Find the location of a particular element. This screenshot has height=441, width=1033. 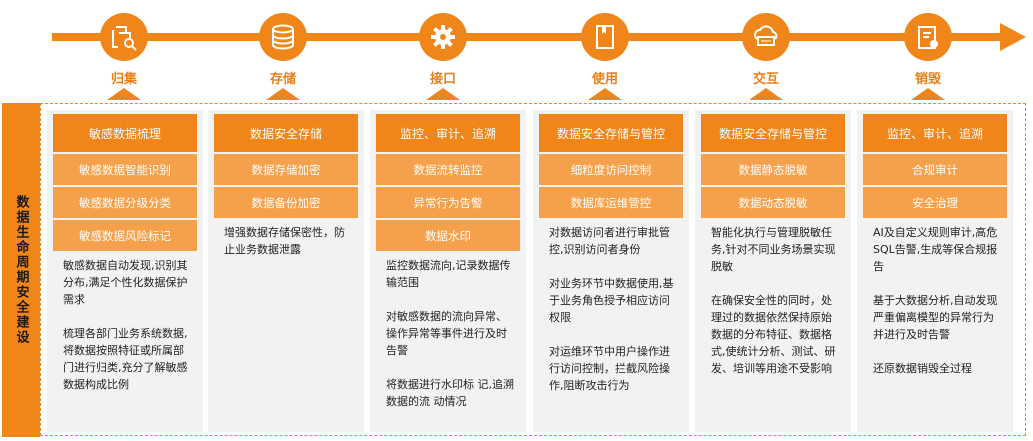

side-title: 数据生命周期安全建设 is located at coordinates (21, 270).